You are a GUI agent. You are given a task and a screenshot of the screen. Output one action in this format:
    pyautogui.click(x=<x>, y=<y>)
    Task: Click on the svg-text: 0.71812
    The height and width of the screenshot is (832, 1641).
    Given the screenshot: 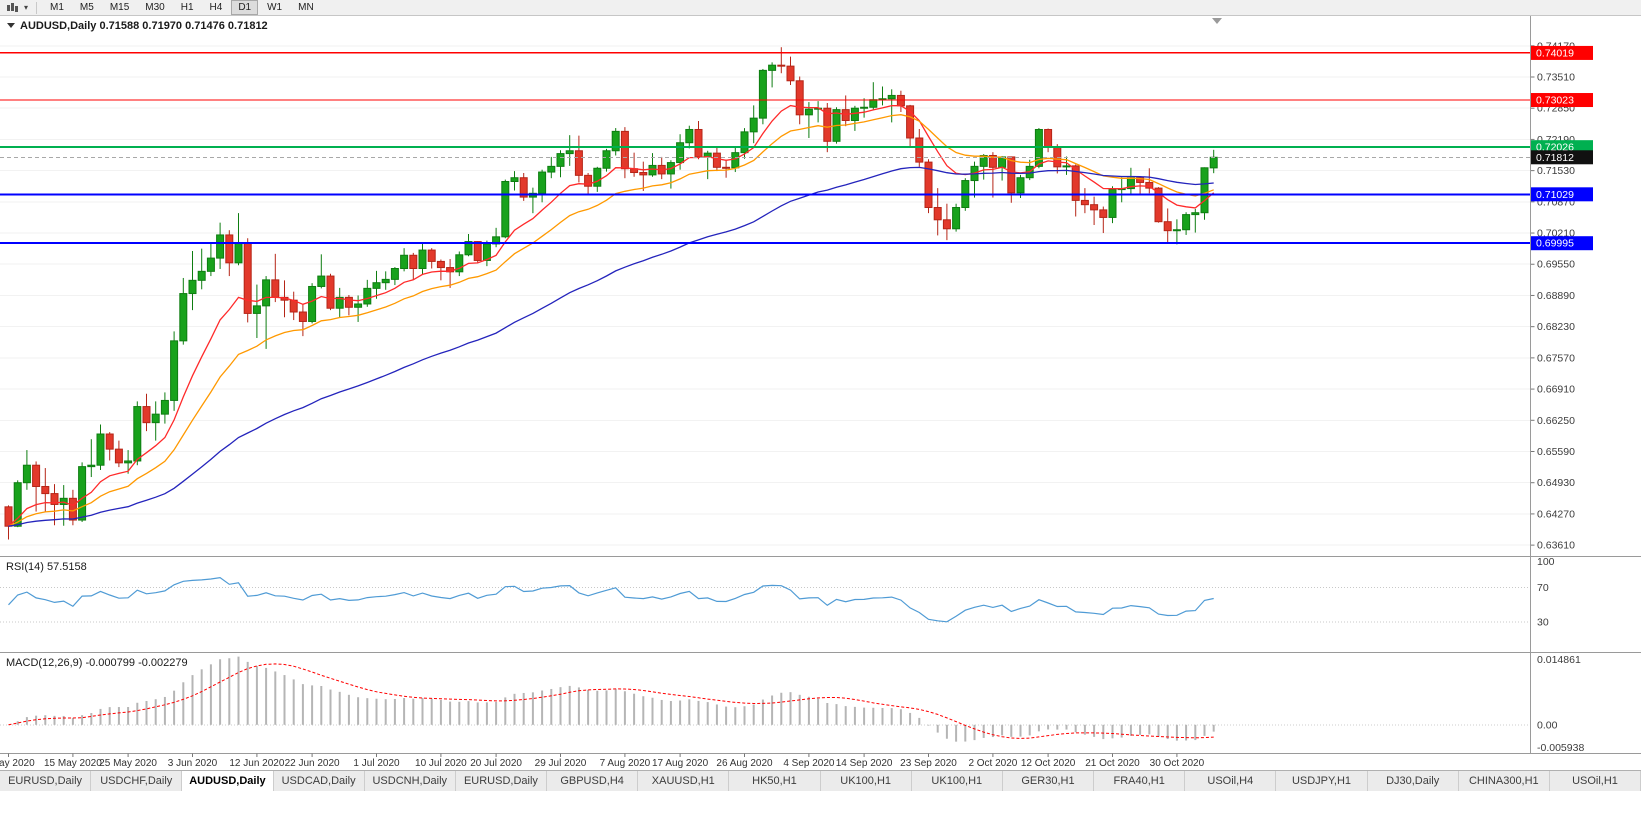 What is the action you would take?
    pyautogui.click(x=1555, y=158)
    